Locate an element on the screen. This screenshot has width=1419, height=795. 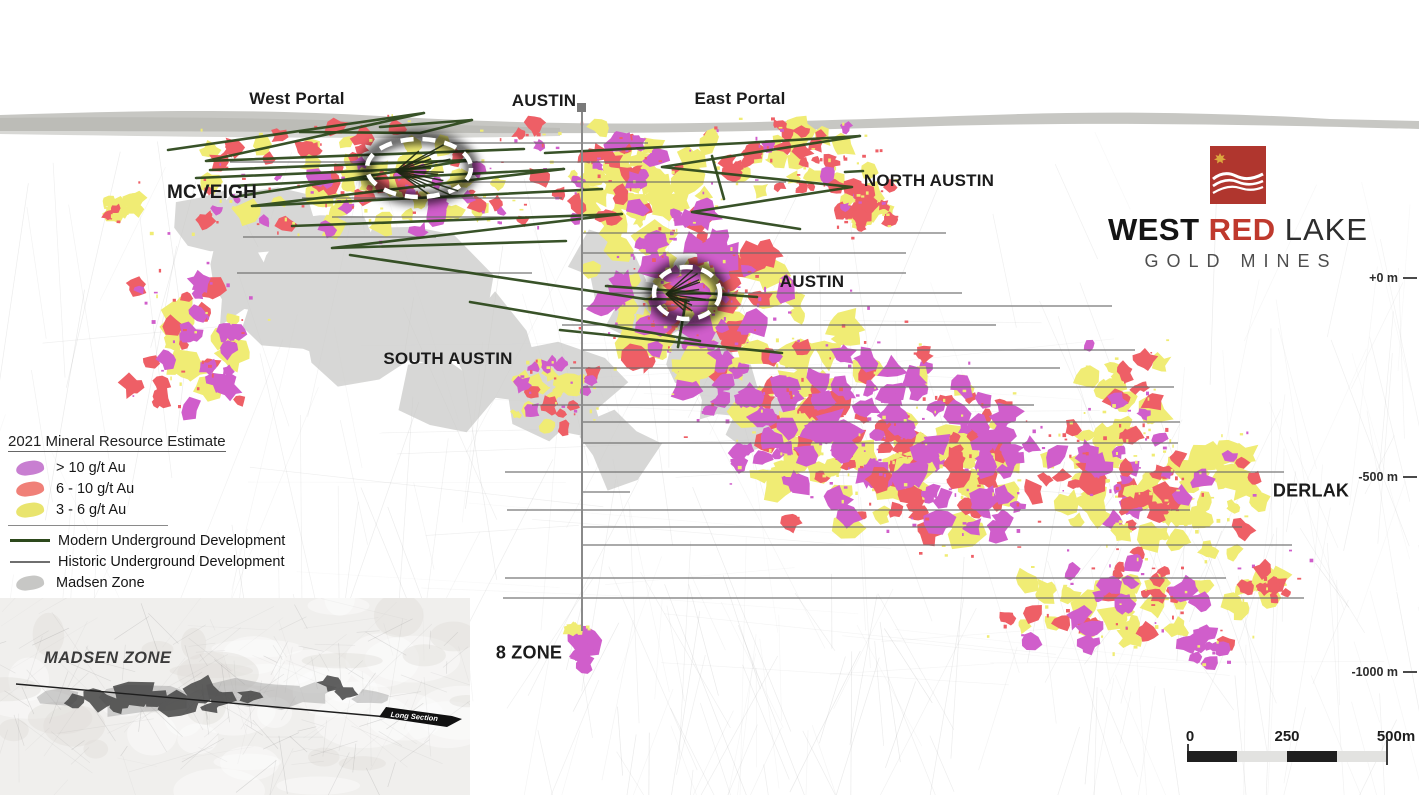
elevation-marker-1000m: -1000 m is located at coordinates (1384, 672).